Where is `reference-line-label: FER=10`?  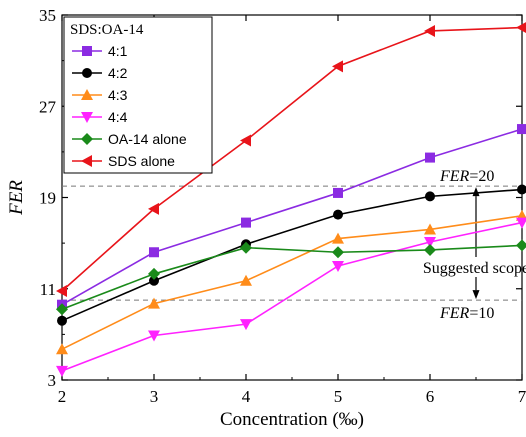
reference-line-label: FER=10 is located at coordinates (466, 313).